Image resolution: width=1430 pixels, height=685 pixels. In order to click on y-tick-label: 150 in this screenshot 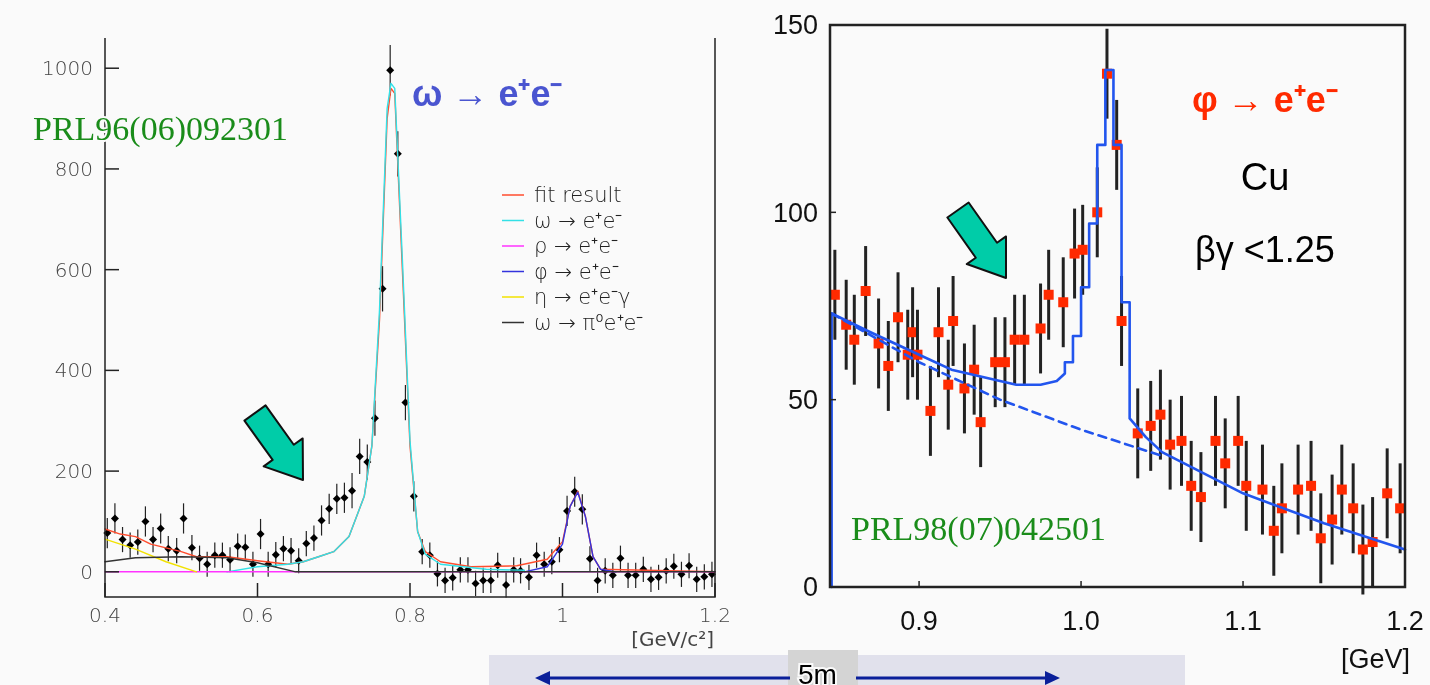, I will do `click(795, 25)`.